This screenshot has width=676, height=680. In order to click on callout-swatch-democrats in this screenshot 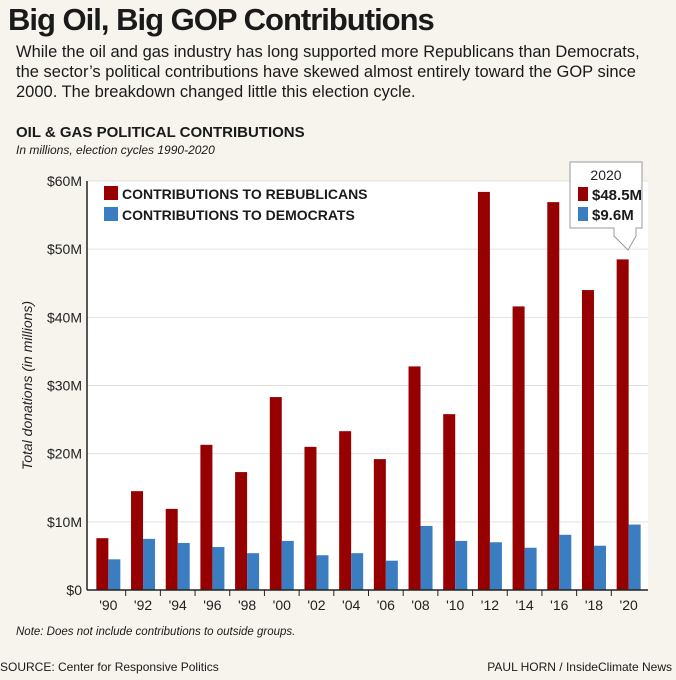, I will do `click(583, 214)`.